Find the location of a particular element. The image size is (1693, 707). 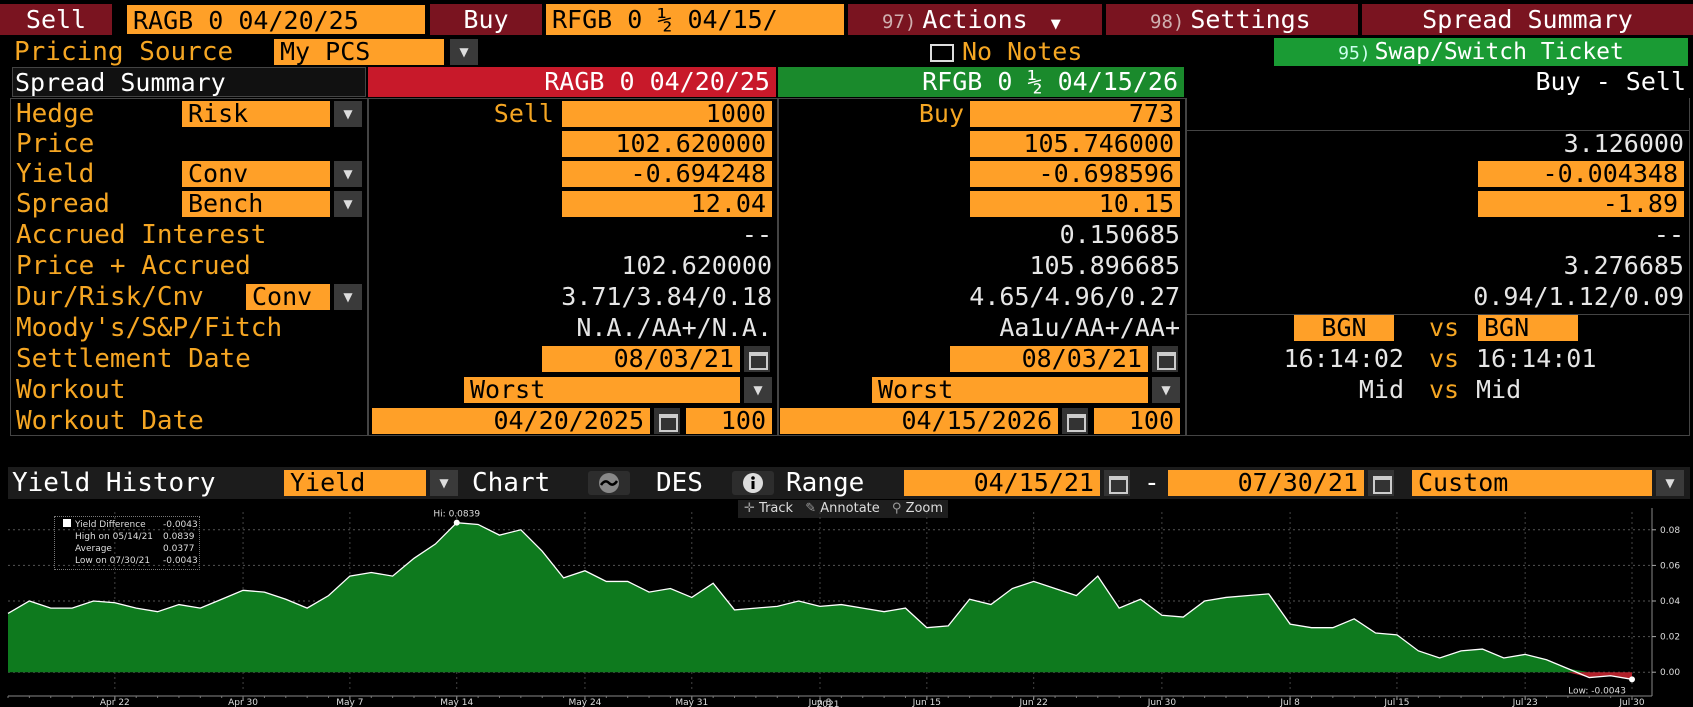

spread-summary-tab-text: Spread Summary is located at coordinates (1527, 19).